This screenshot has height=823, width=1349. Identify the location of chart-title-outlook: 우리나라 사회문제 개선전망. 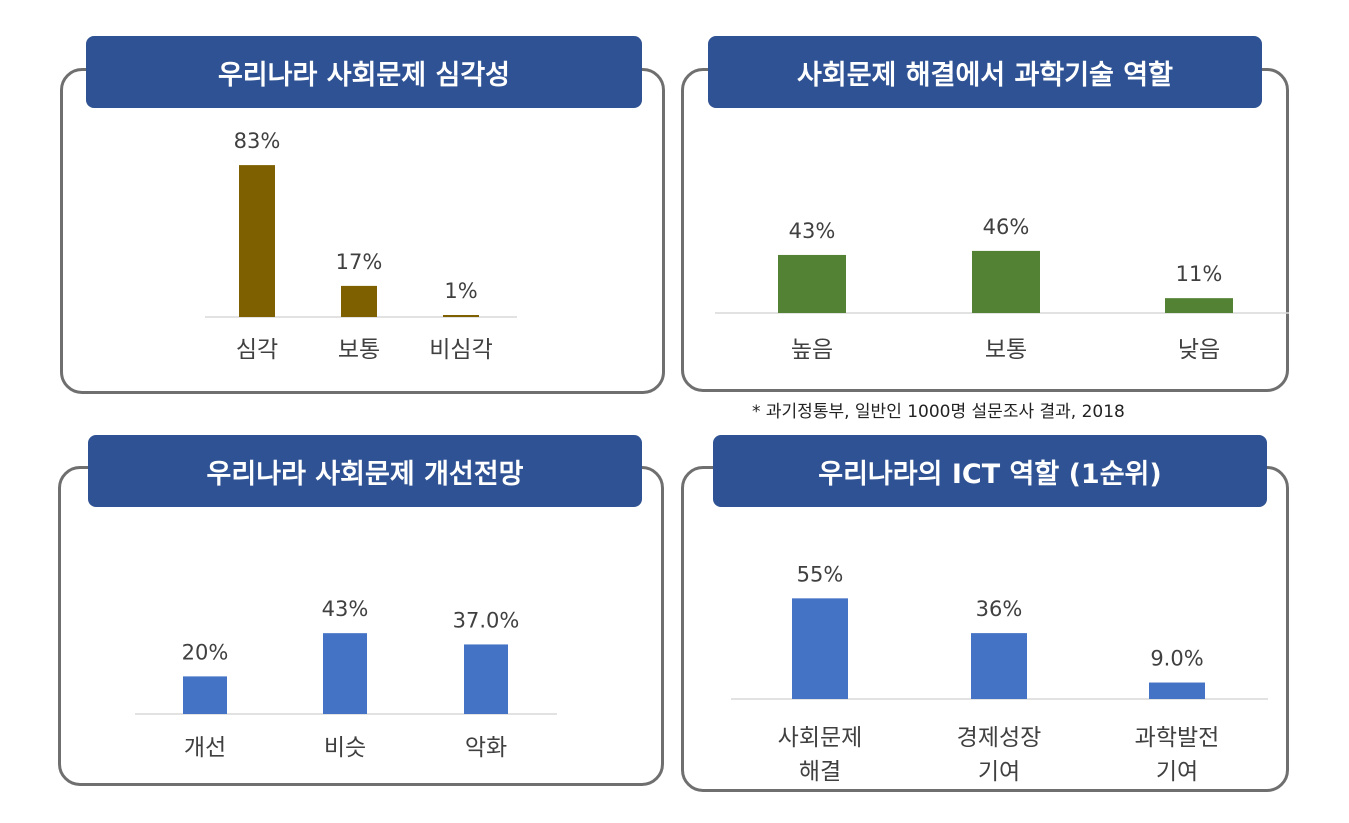
(365, 471).